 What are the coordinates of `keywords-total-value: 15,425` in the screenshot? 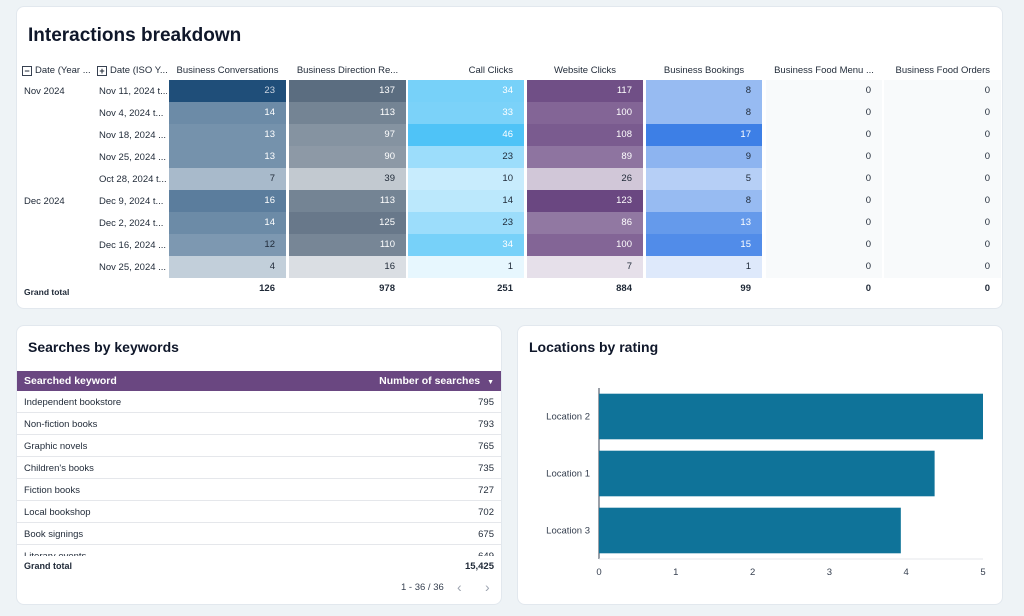 It's located at (479, 566).